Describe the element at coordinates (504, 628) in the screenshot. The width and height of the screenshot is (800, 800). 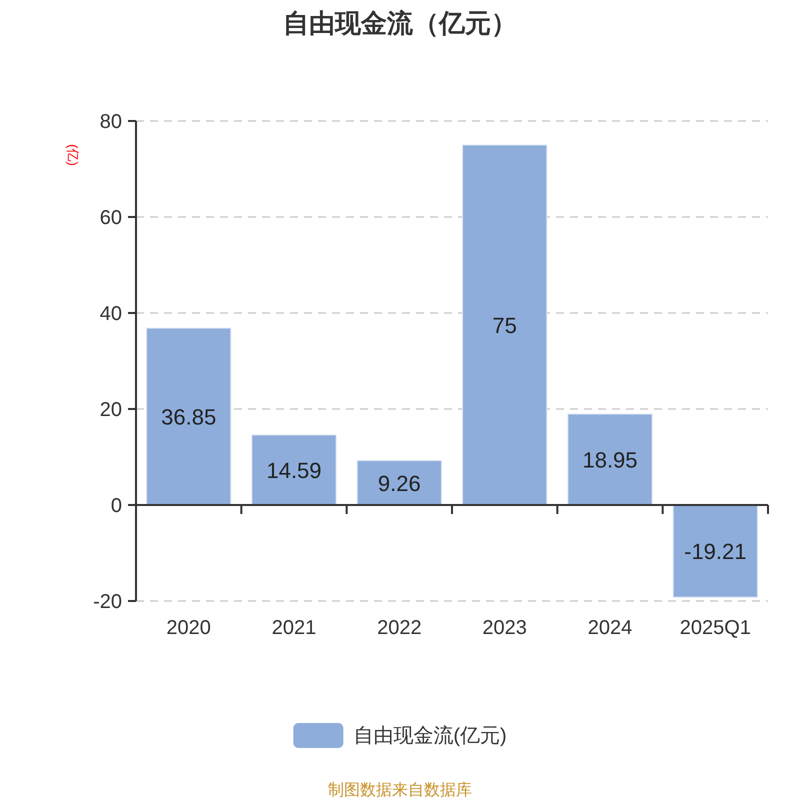
I see `x-tick-label: 2023` at that location.